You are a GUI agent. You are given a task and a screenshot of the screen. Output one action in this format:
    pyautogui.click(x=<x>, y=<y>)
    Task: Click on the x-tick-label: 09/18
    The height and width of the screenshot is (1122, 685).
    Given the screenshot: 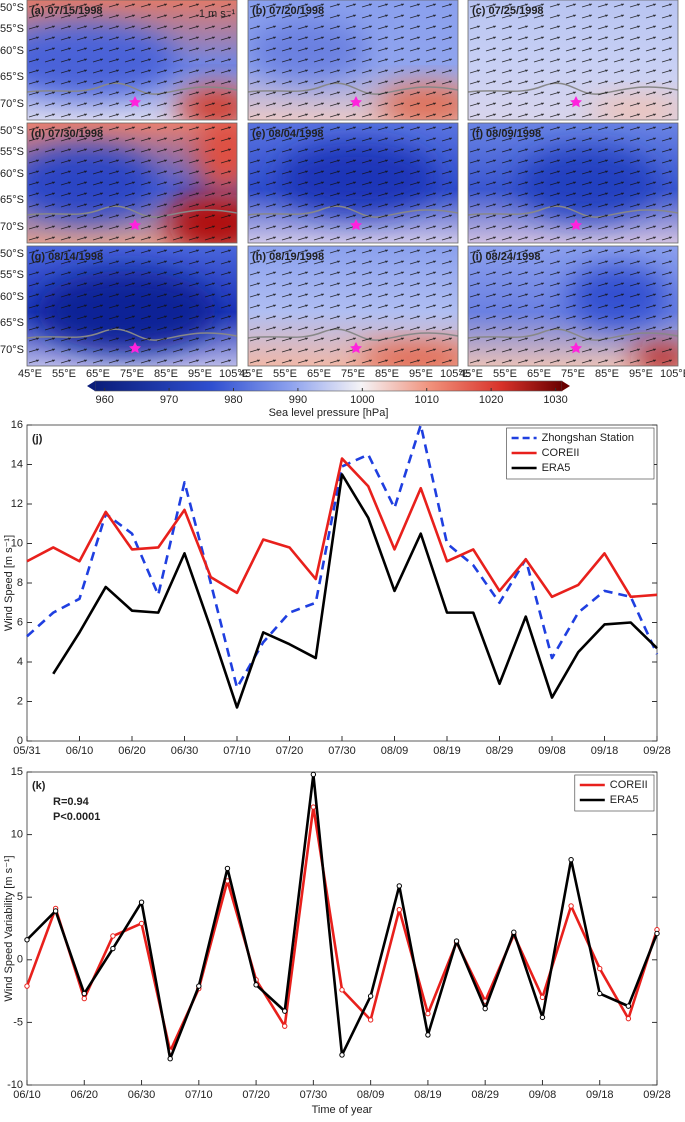 What is the action you would take?
    pyautogui.click(x=600, y=1095)
    